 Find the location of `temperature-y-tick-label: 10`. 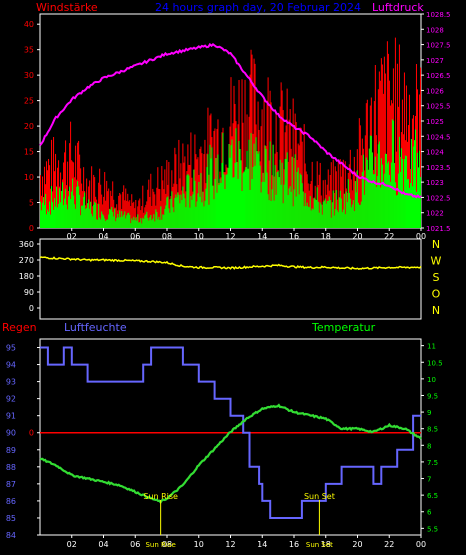

temperature-y-tick-label: 10 is located at coordinates (431, 380).